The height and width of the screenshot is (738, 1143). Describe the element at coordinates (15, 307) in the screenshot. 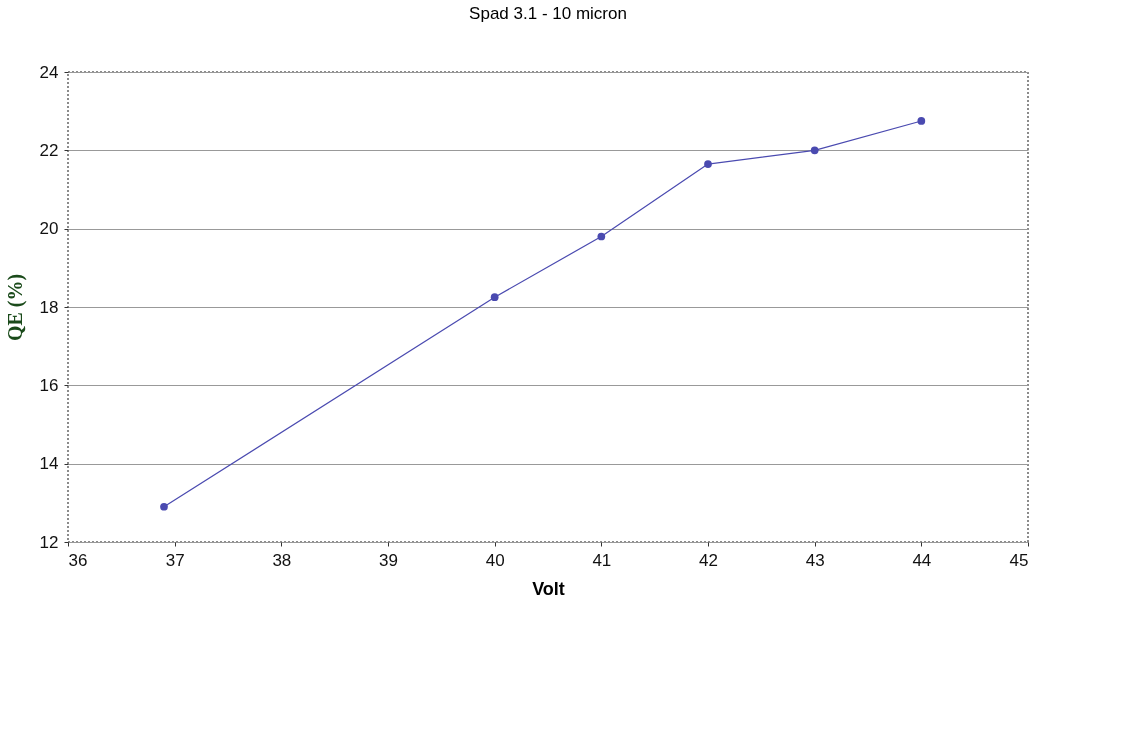

I see `y-axis-title: QE (%)` at that location.